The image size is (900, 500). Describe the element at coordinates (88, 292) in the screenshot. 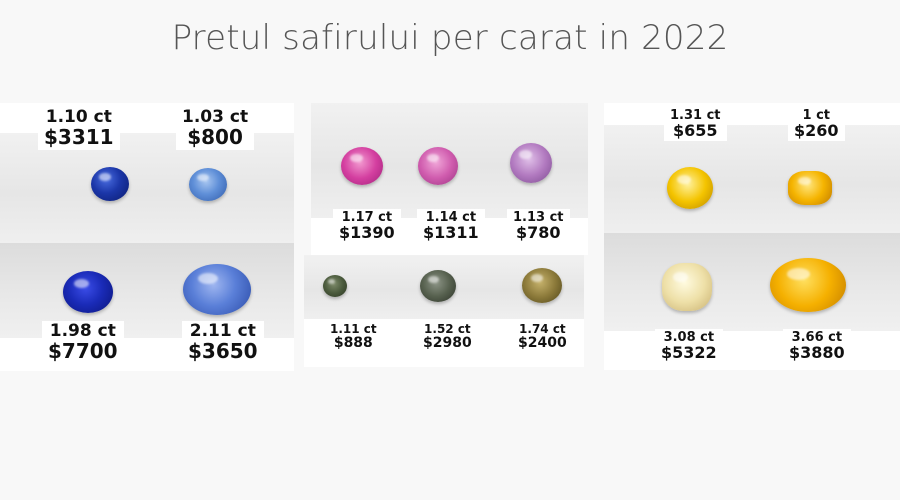

I see `blue-sapphire-198-gem` at that location.